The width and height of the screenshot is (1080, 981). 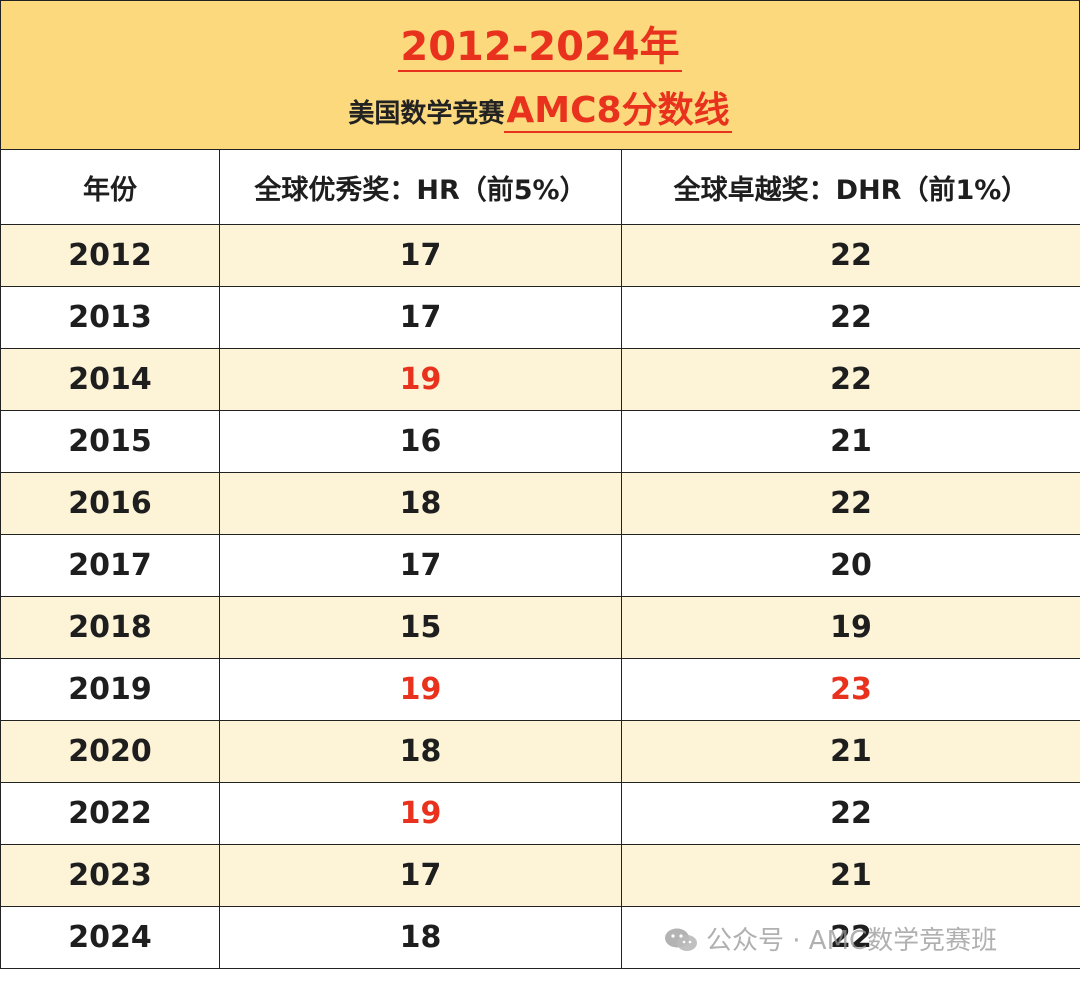 I want to click on watermark: 公众号 · AMC数学竞赛班, so click(x=830, y=938).